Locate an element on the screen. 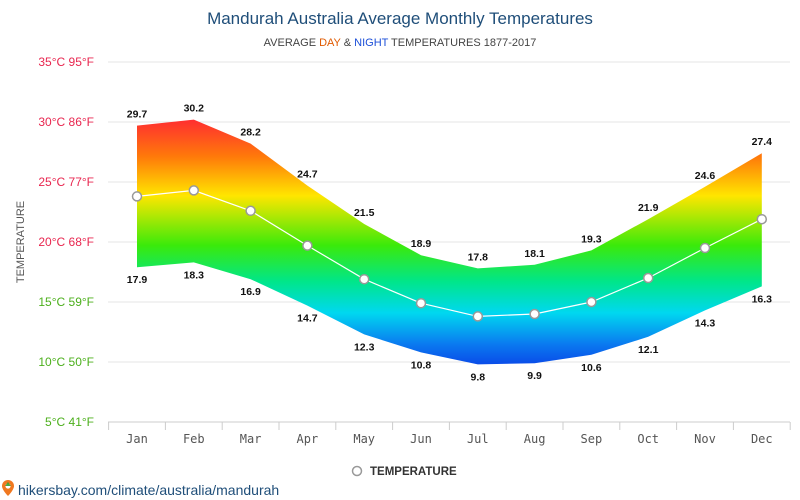  mean-point-oct is located at coordinates (648, 278).